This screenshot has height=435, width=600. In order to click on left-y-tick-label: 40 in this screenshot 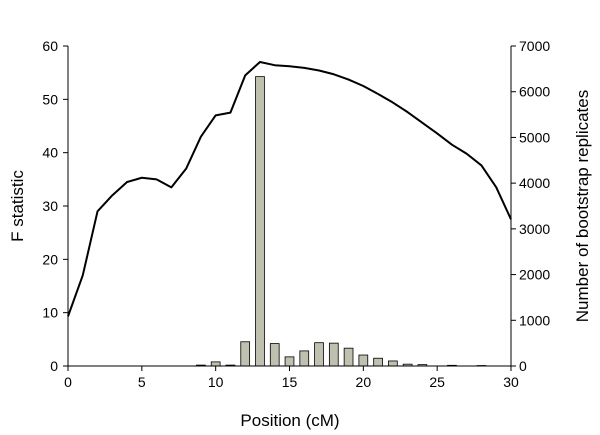, I will do `click(50, 153)`.